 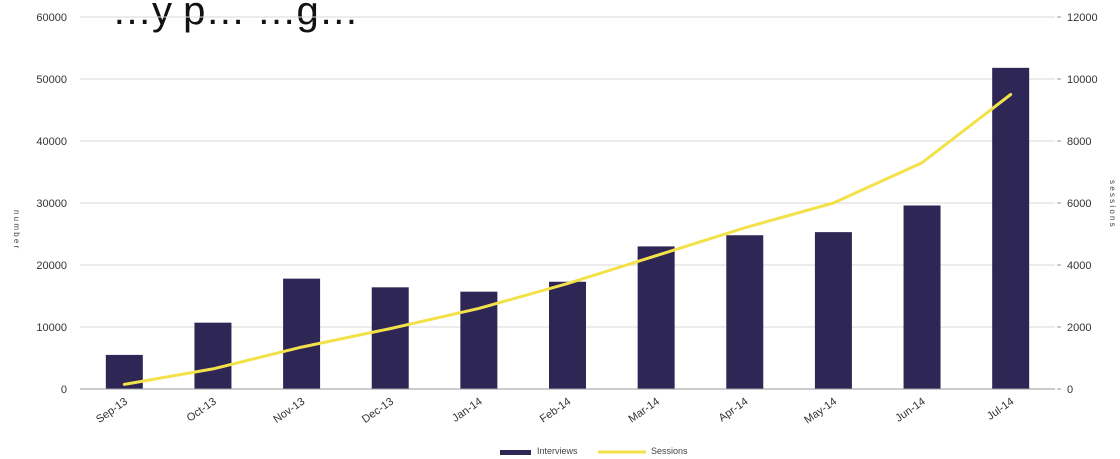 I want to click on right-tick-label: 2000, so click(x=1079, y=328).